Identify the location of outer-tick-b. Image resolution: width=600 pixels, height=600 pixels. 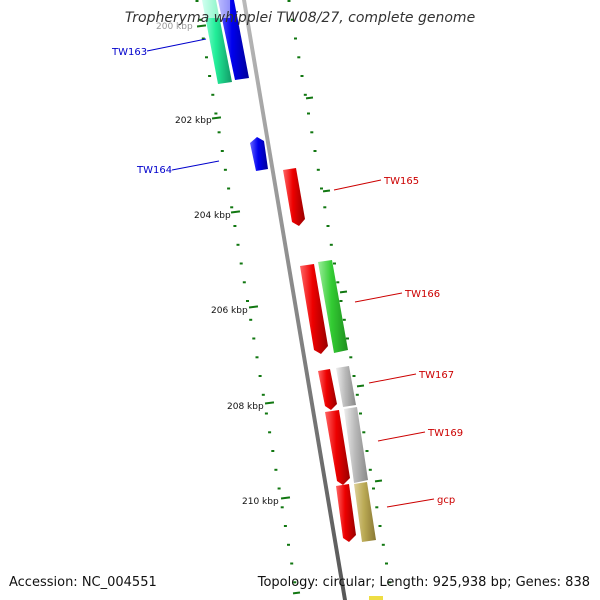
(326, 191).